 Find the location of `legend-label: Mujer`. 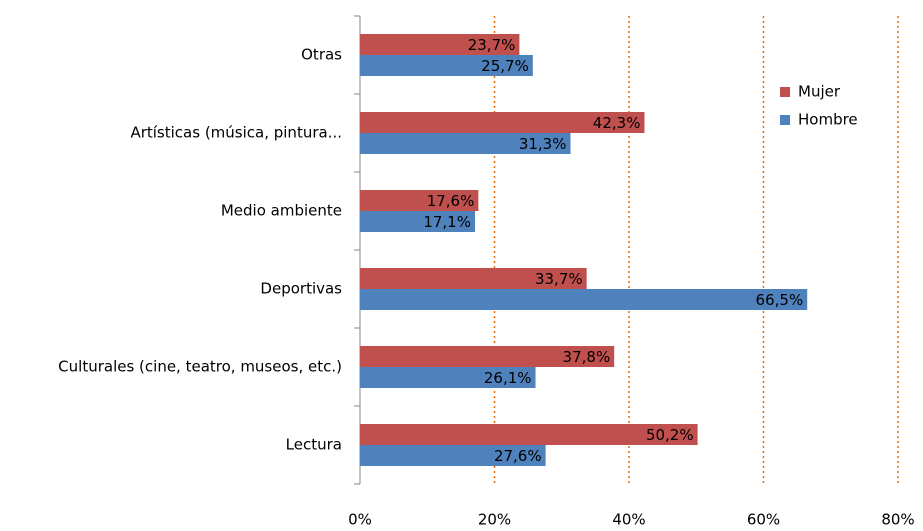

legend-label: Mujer is located at coordinates (819, 92).